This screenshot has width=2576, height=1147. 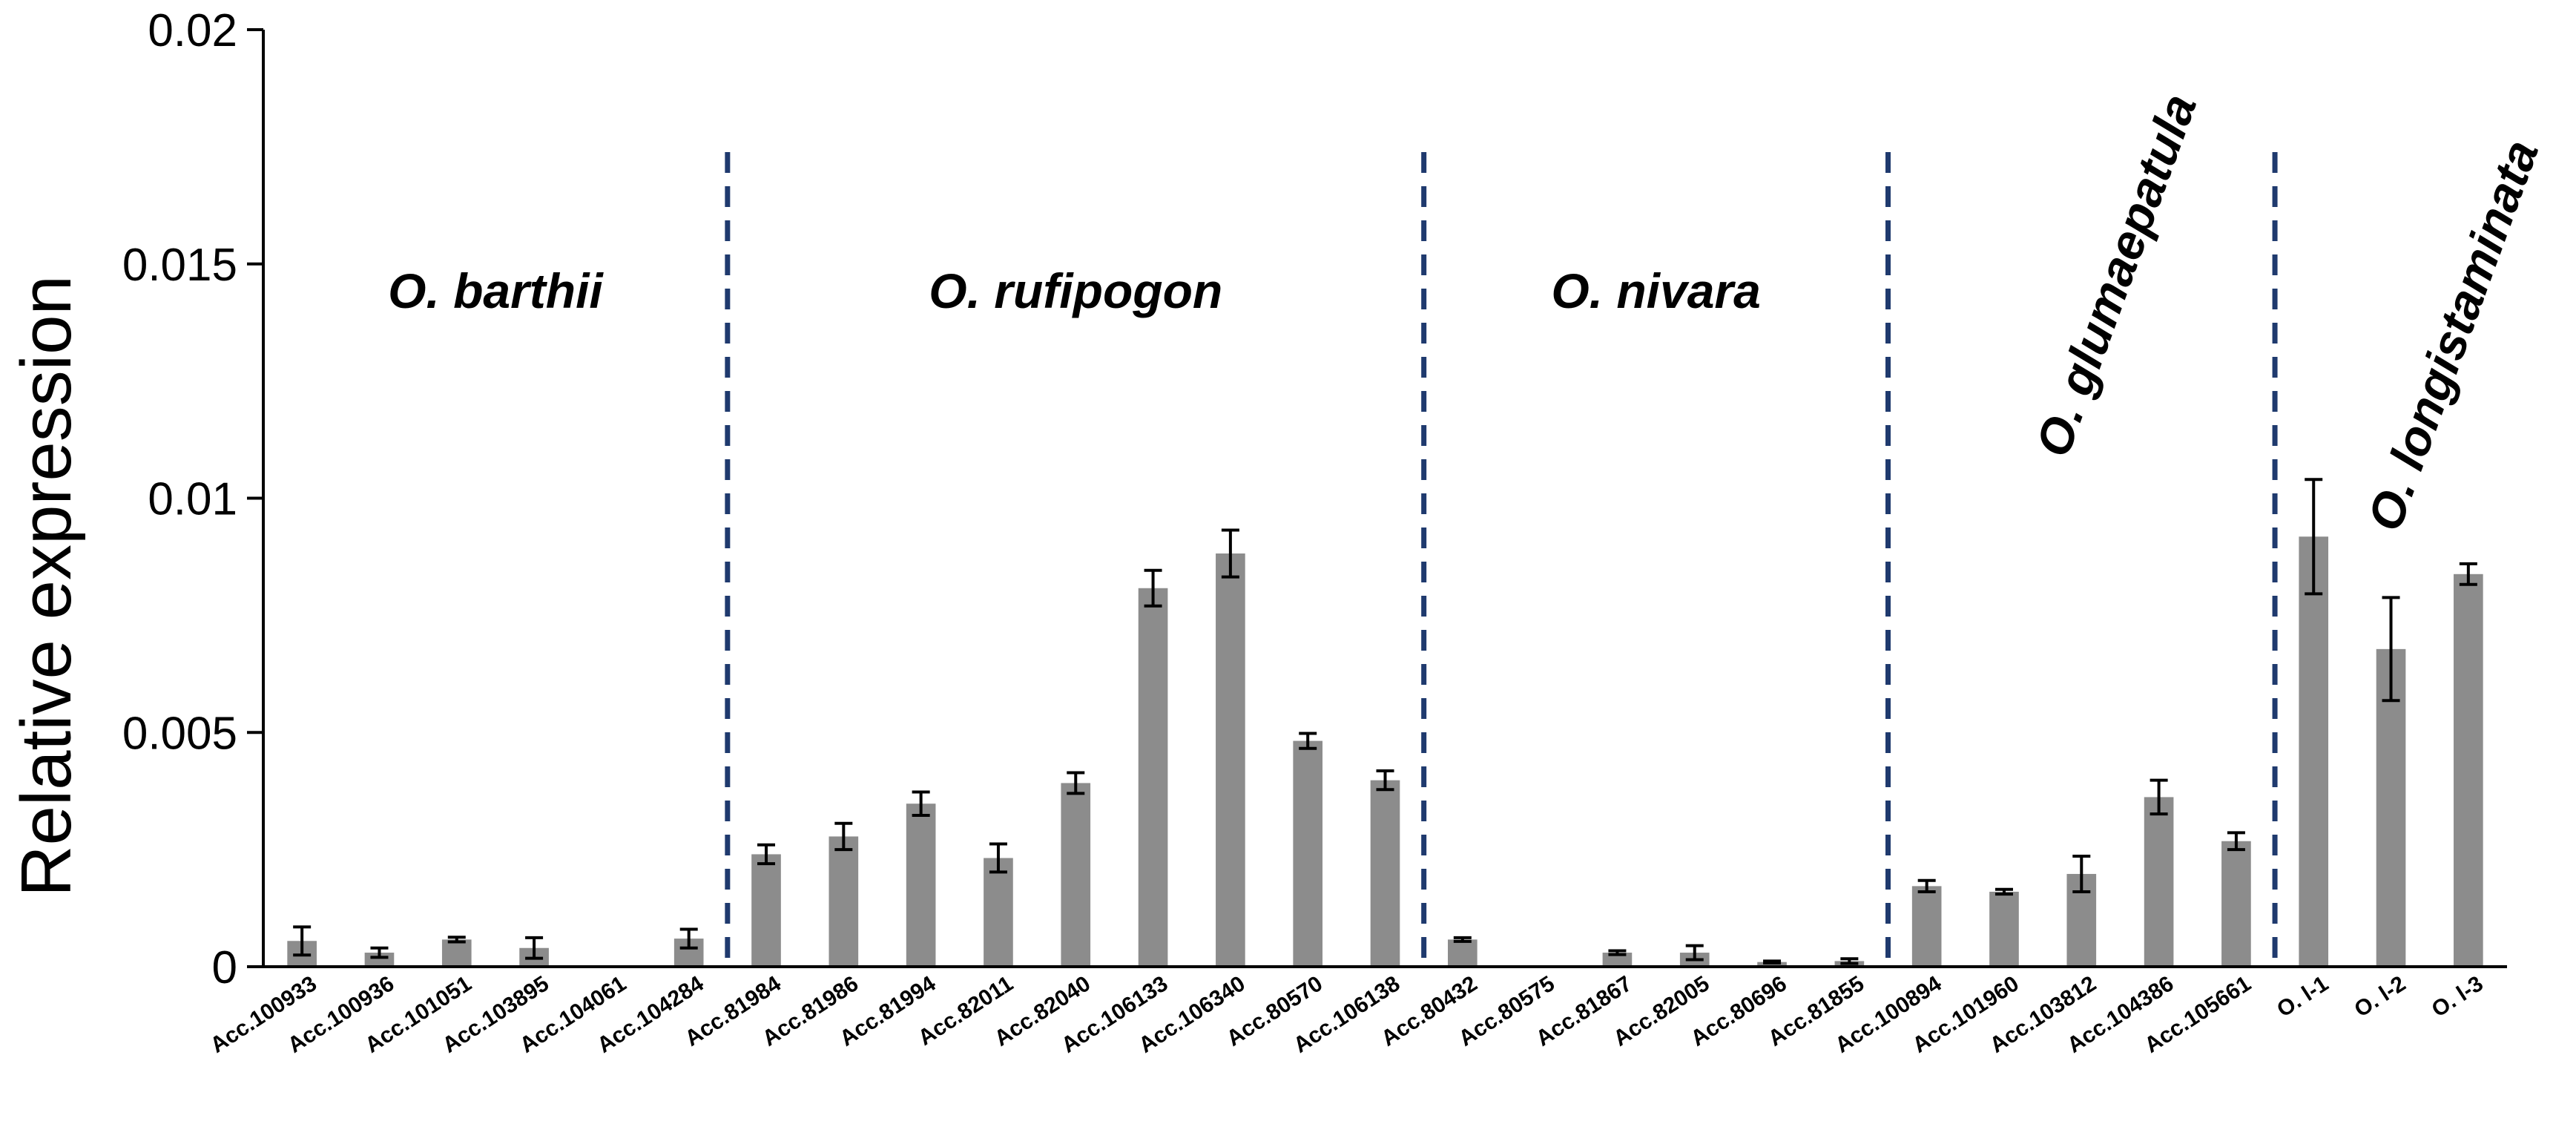 What do you see at coordinates (2303, 996) in the screenshot?
I see `x-tick-label: O. l-1` at bounding box center [2303, 996].